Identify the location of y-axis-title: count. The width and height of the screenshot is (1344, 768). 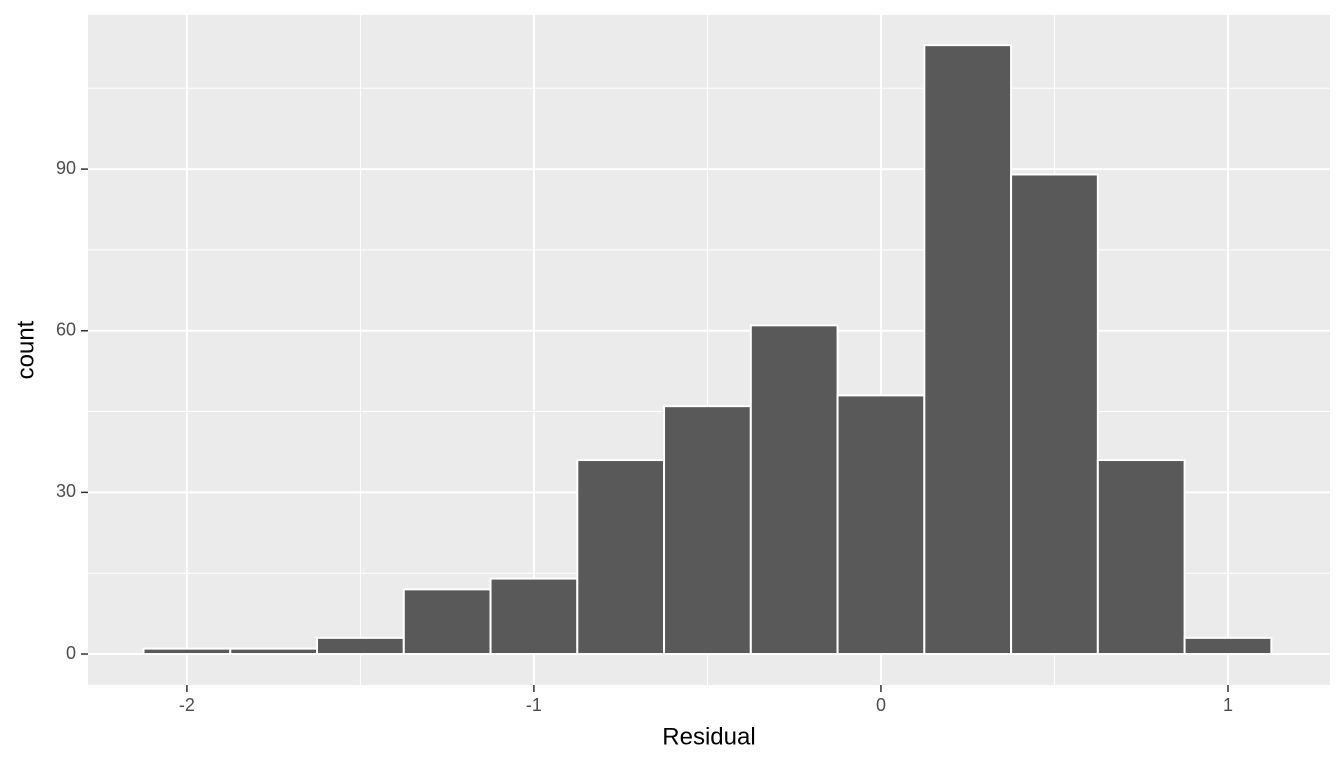
(25, 349).